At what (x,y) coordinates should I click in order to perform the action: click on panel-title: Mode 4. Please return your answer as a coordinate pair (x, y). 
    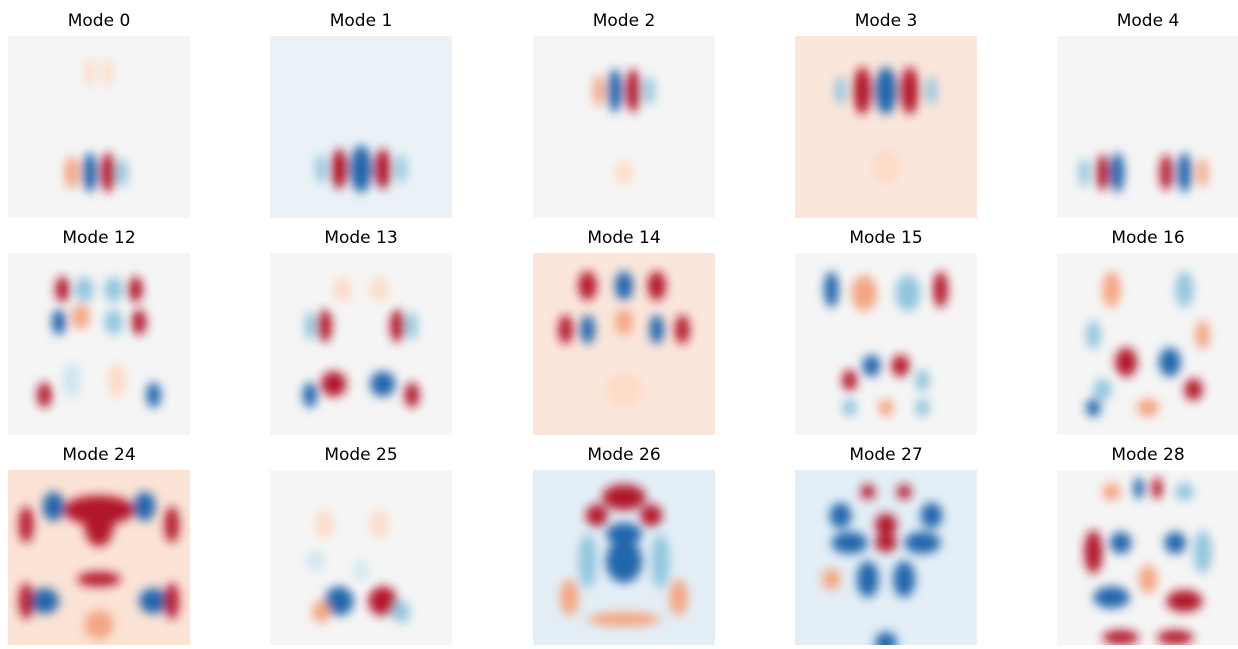
    Looking at the image, I should click on (1148, 21).